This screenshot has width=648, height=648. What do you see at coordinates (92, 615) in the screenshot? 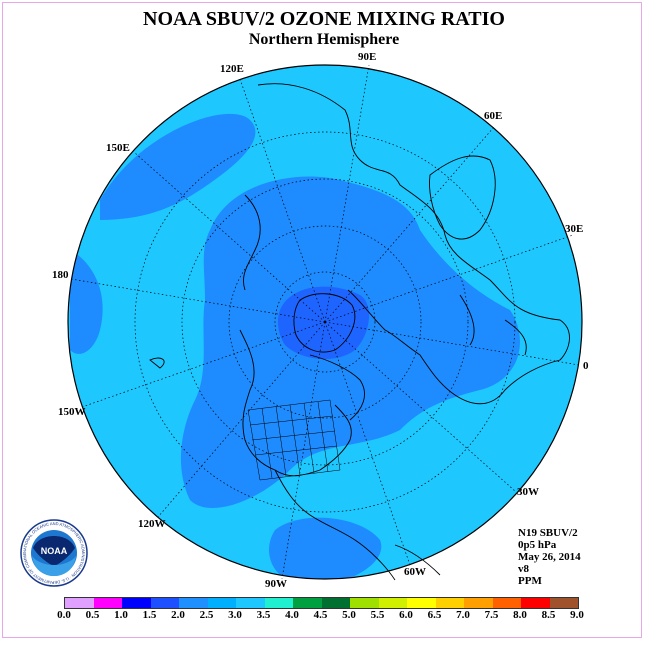
I see `colorbar-tick-label: 0.5` at bounding box center [92, 615].